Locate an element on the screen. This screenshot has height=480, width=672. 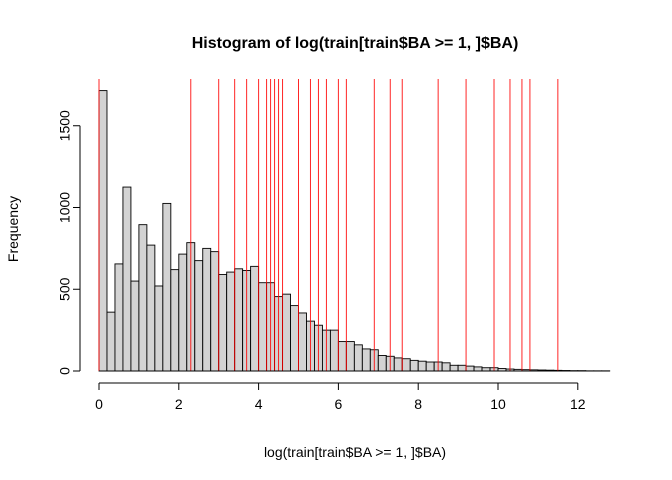
x-tick-label: 0 is located at coordinates (99, 404).